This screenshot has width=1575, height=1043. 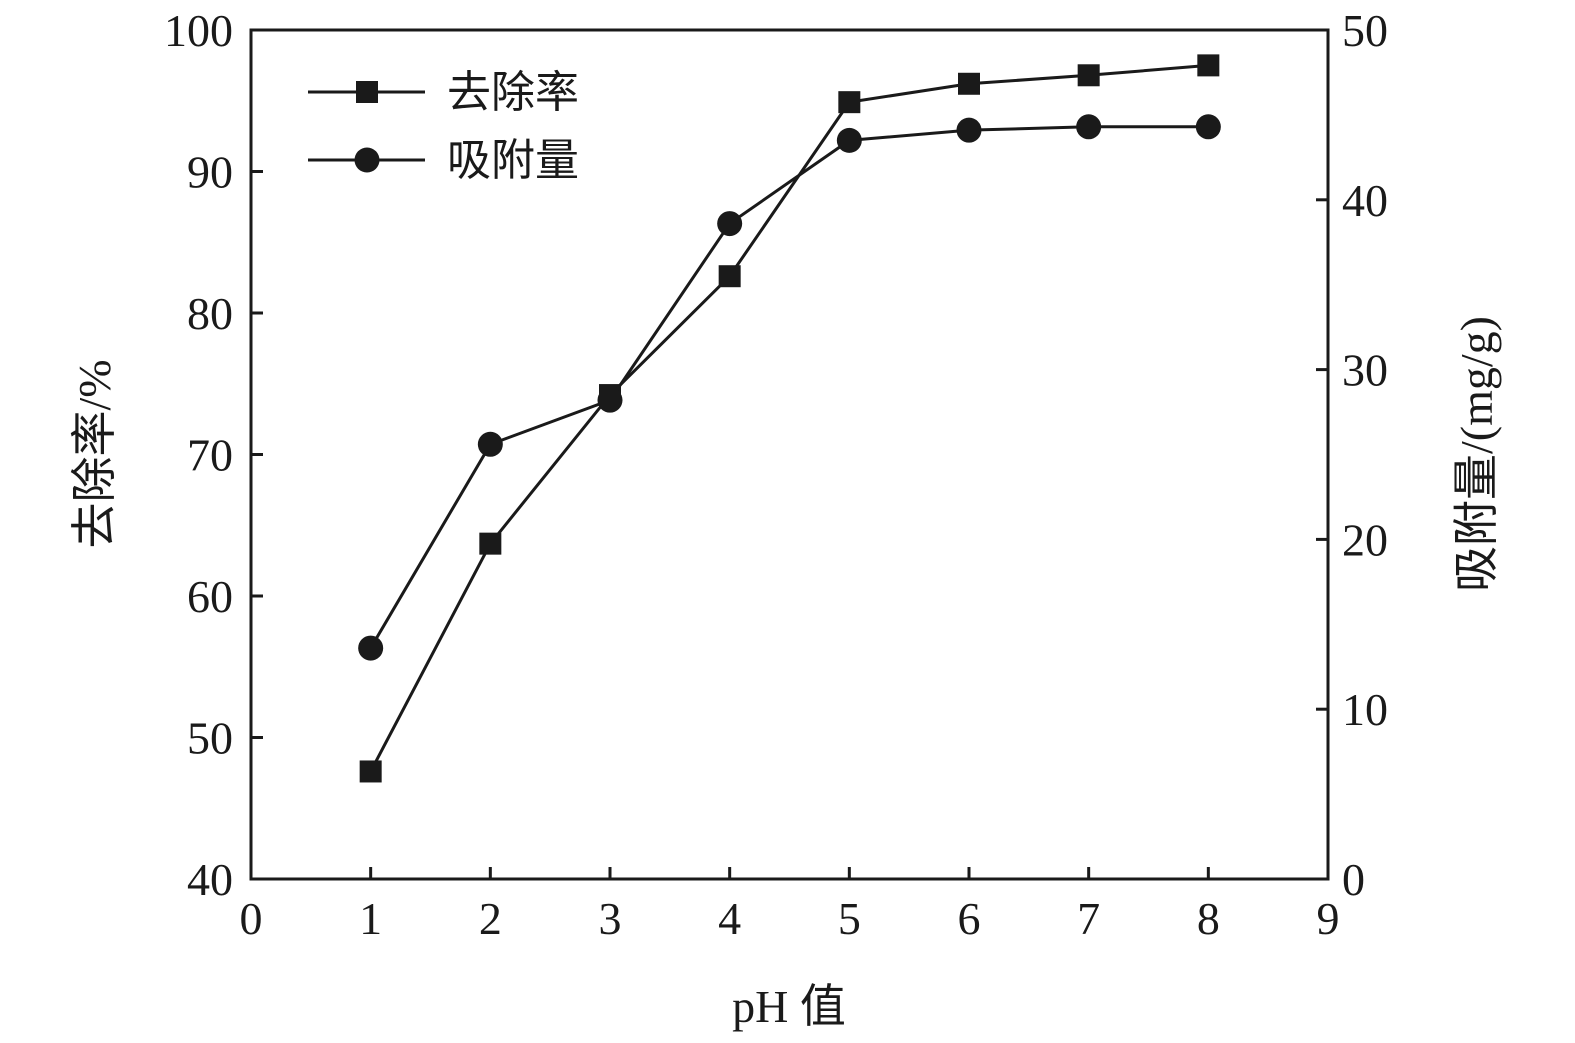 What do you see at coordinates (513, 92) in the screenshot?
I see `legend-label-0: 去除率` at bounding box center [513, 92].